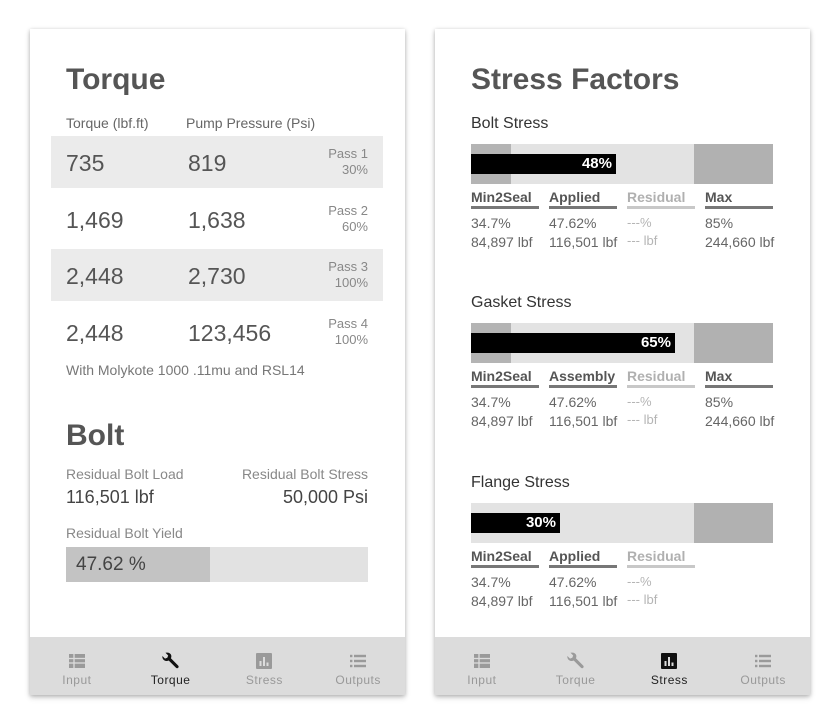  Describe the element at coordinates (575, 79) in the screenshot. I see `stress-factors-title: Stress Factors` at that location.